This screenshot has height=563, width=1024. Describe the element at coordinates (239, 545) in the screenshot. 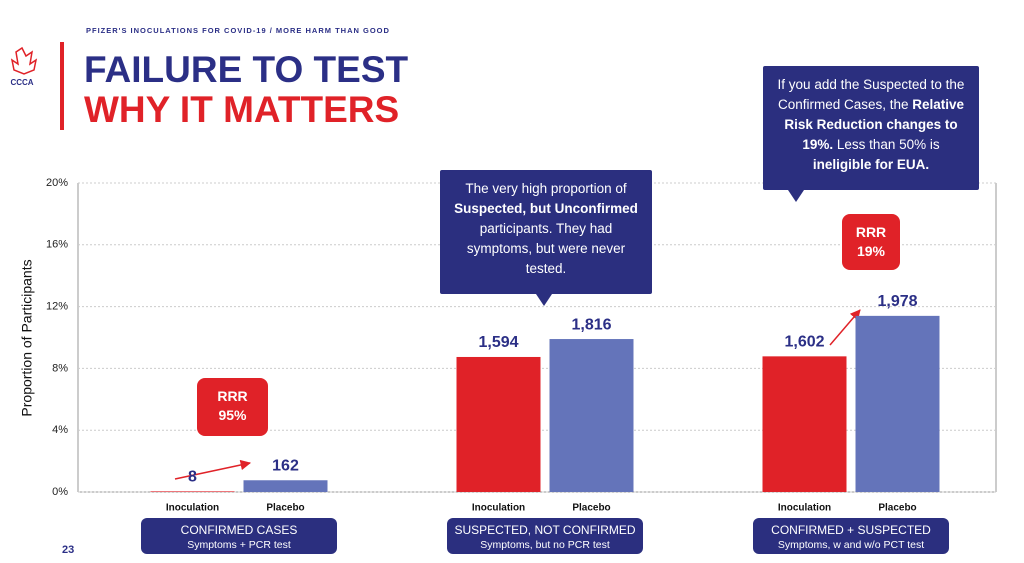

I see `category-note: Symptoms + PCR test` at that location.